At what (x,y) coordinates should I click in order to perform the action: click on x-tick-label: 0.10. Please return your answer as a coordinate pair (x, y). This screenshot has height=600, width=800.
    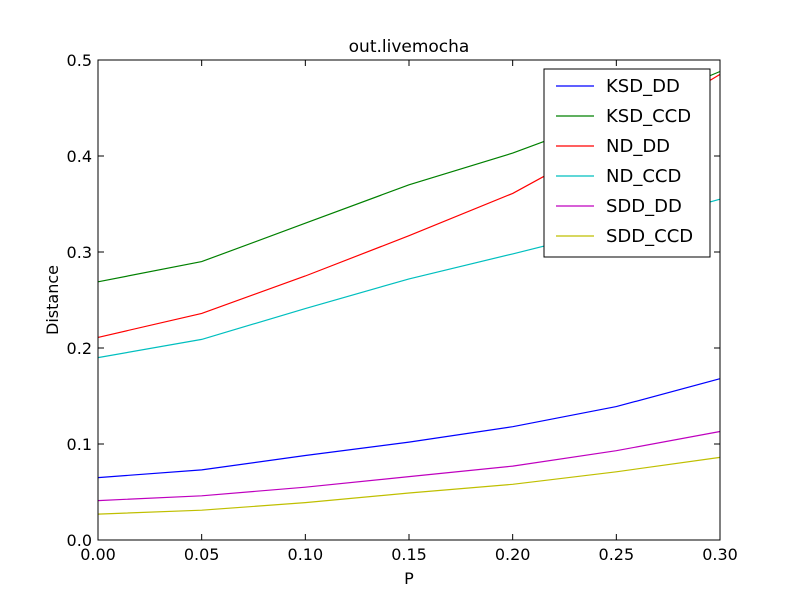
    Looking at the image, I should click on (306, 554).